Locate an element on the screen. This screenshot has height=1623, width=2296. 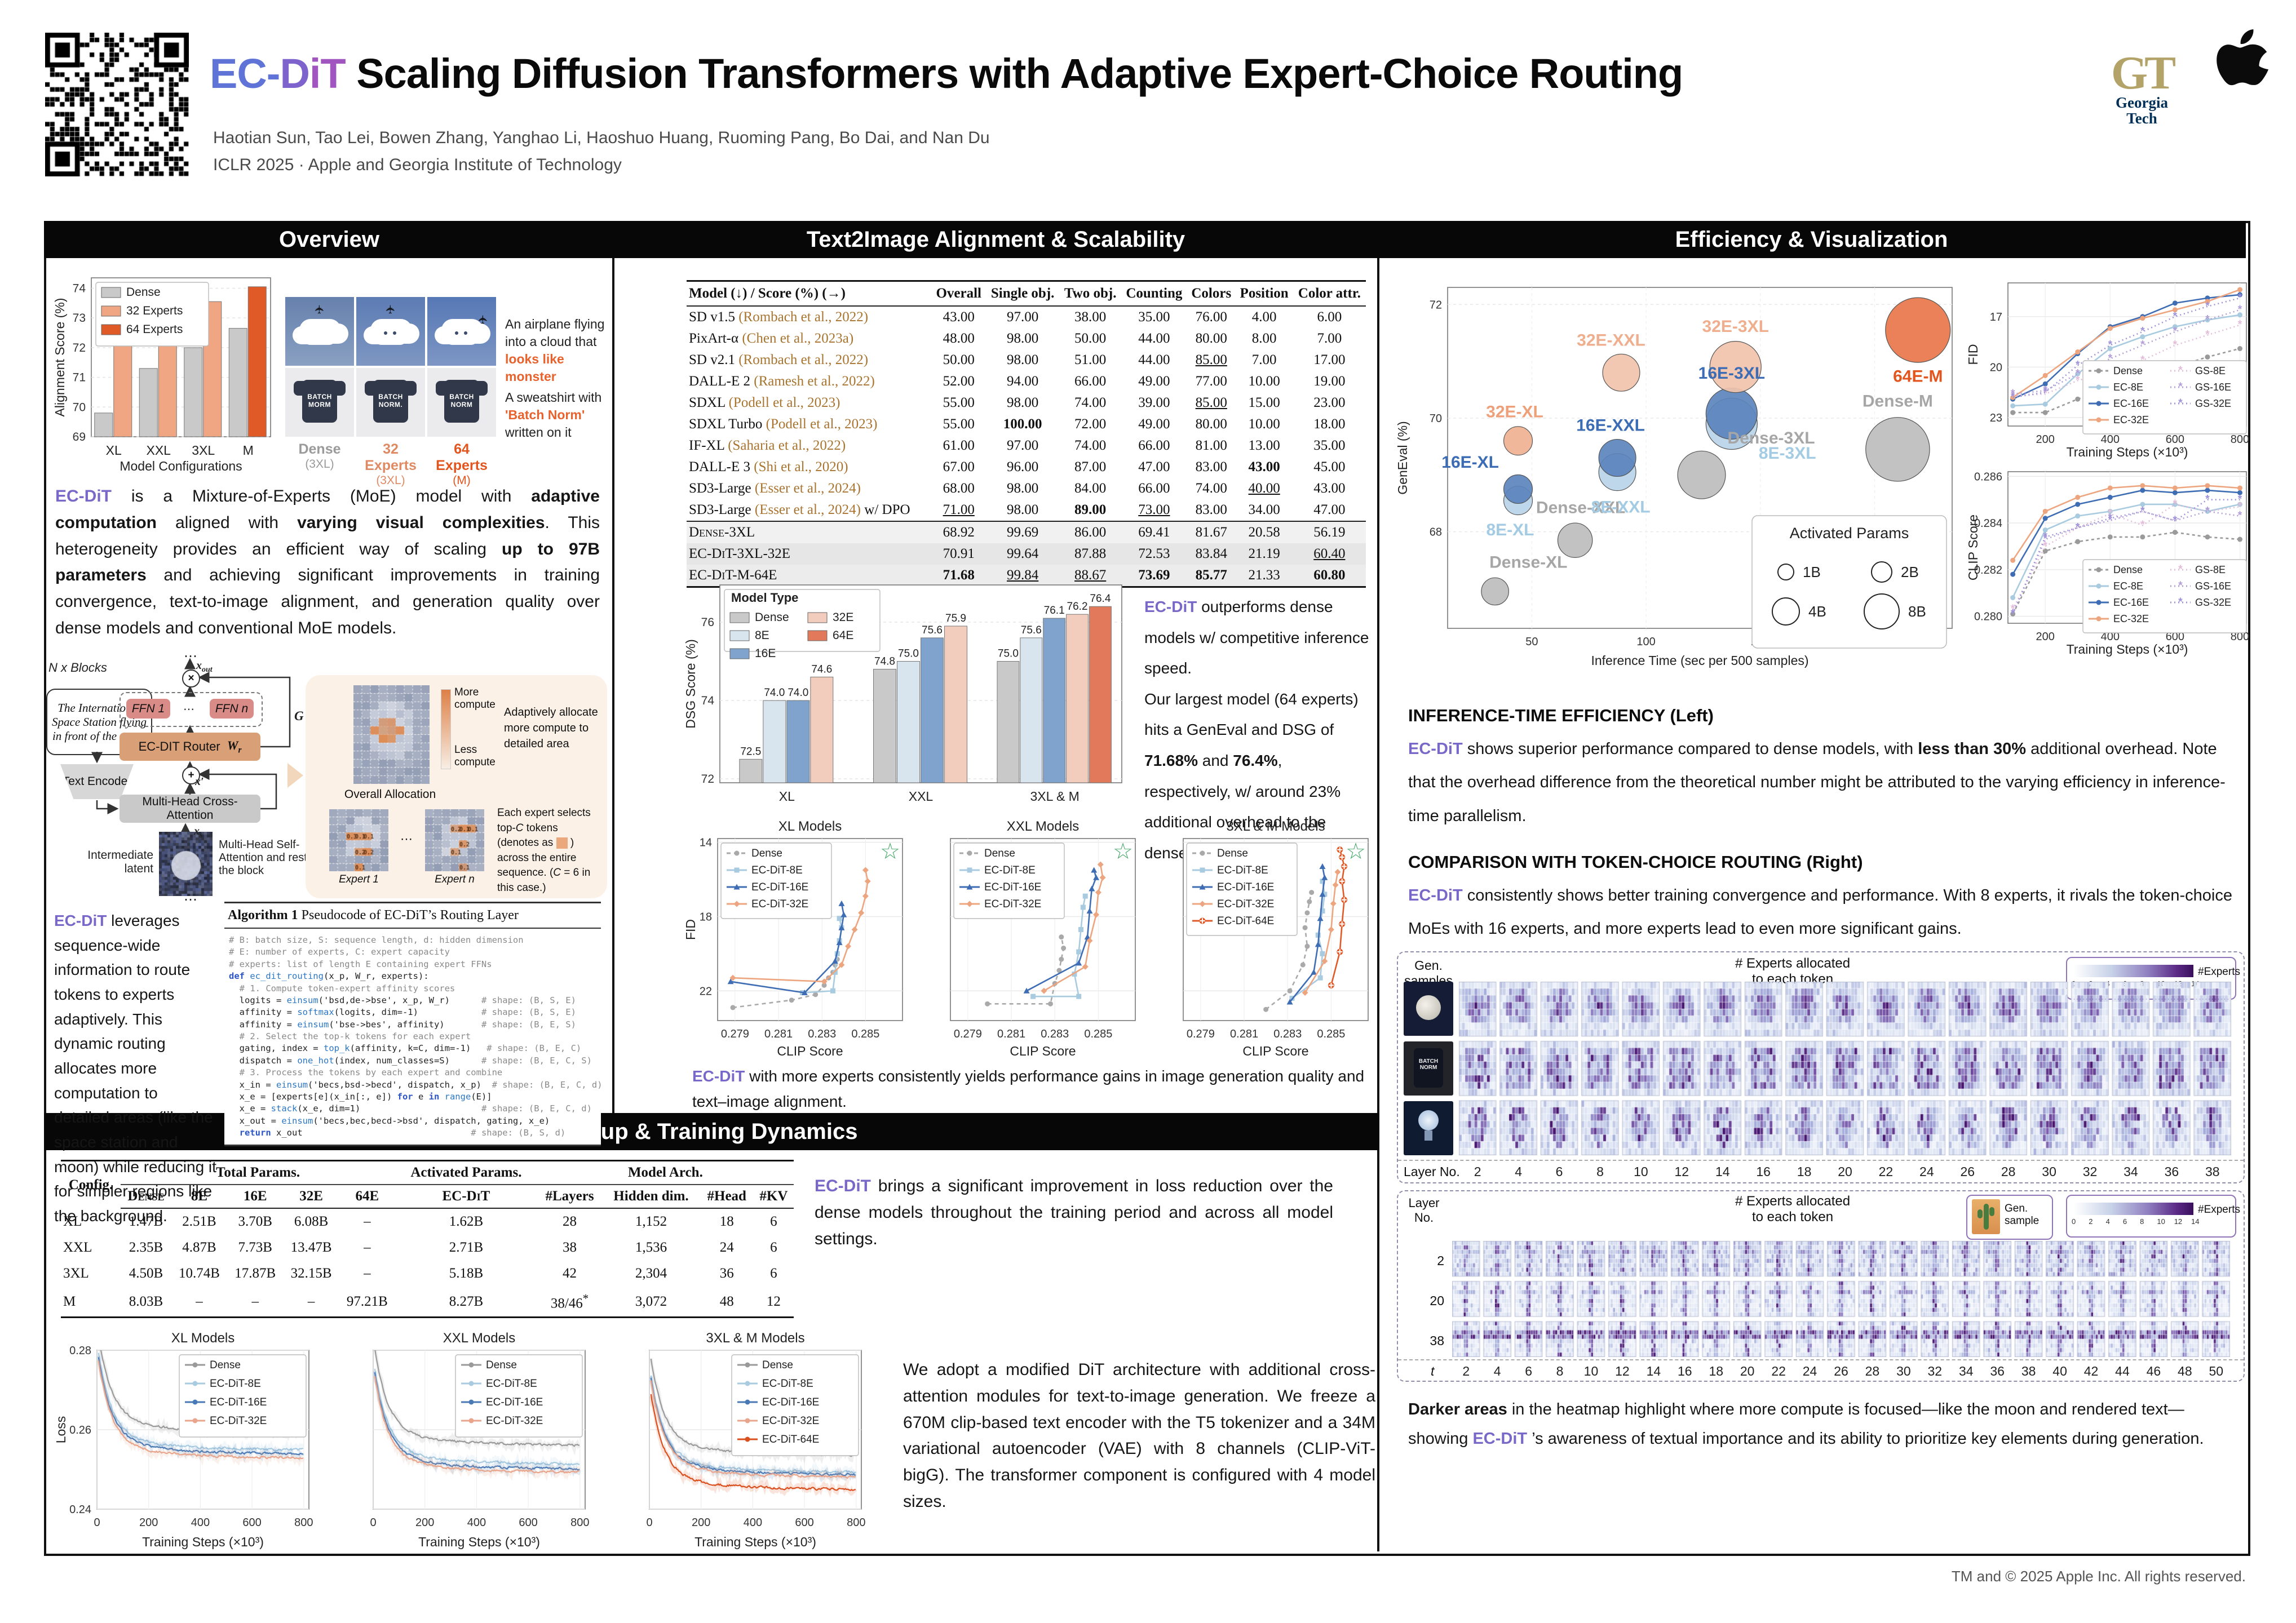
layer-number: 38 is located at coordinates (2212, 1172).